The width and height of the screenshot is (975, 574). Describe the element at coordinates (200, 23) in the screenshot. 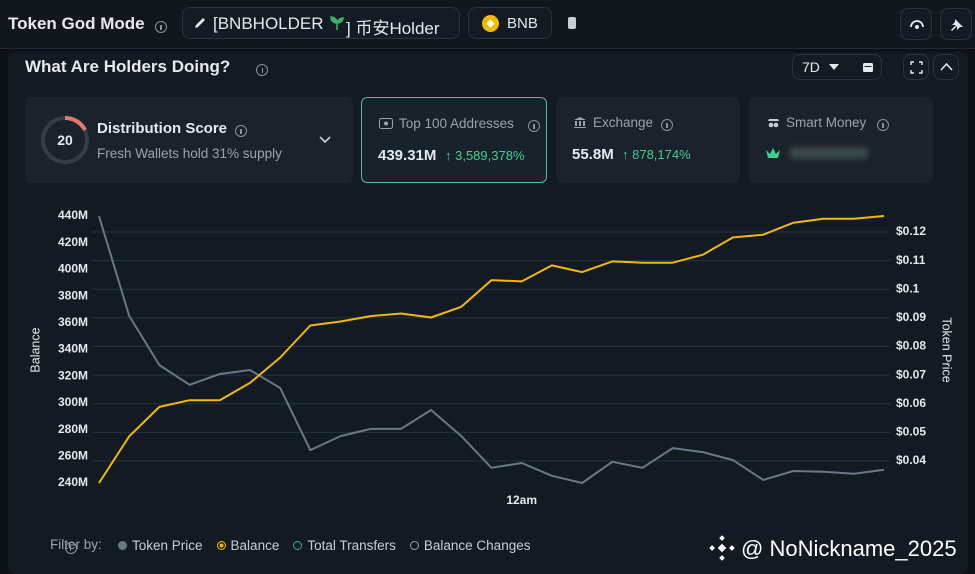

I see `edit-icon` at that location.